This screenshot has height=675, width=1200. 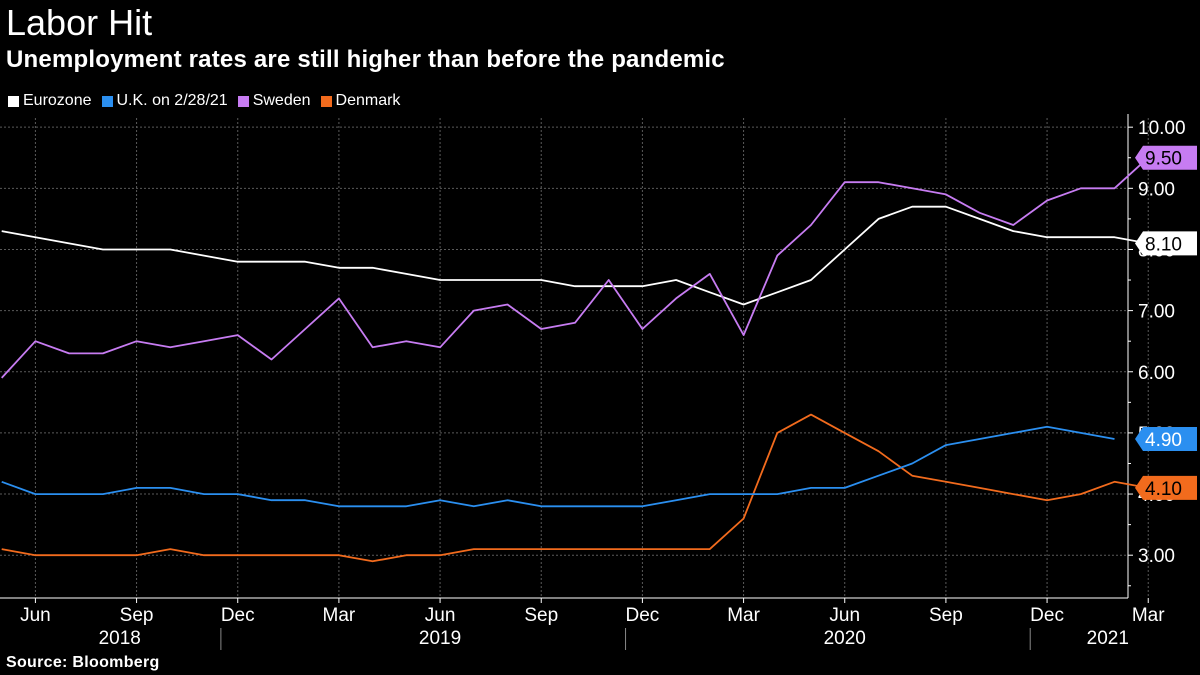 I want to click on y-tick-label: 9.00, so click(x=1156, y=189).